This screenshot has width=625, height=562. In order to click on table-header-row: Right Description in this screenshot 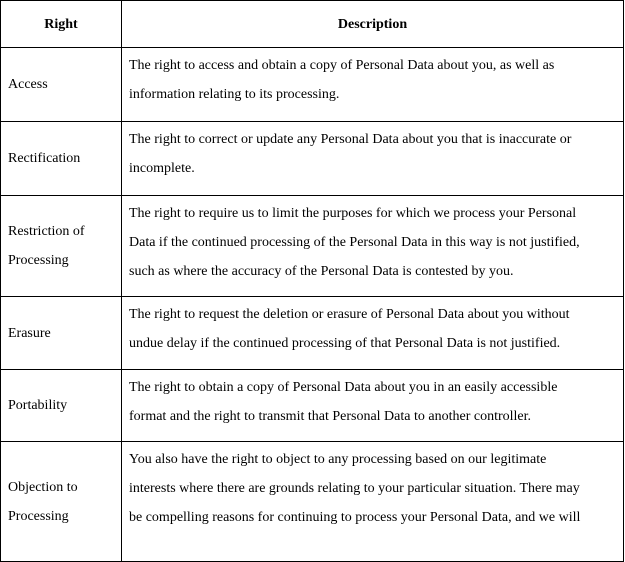, I will do `click(312, 24)`.